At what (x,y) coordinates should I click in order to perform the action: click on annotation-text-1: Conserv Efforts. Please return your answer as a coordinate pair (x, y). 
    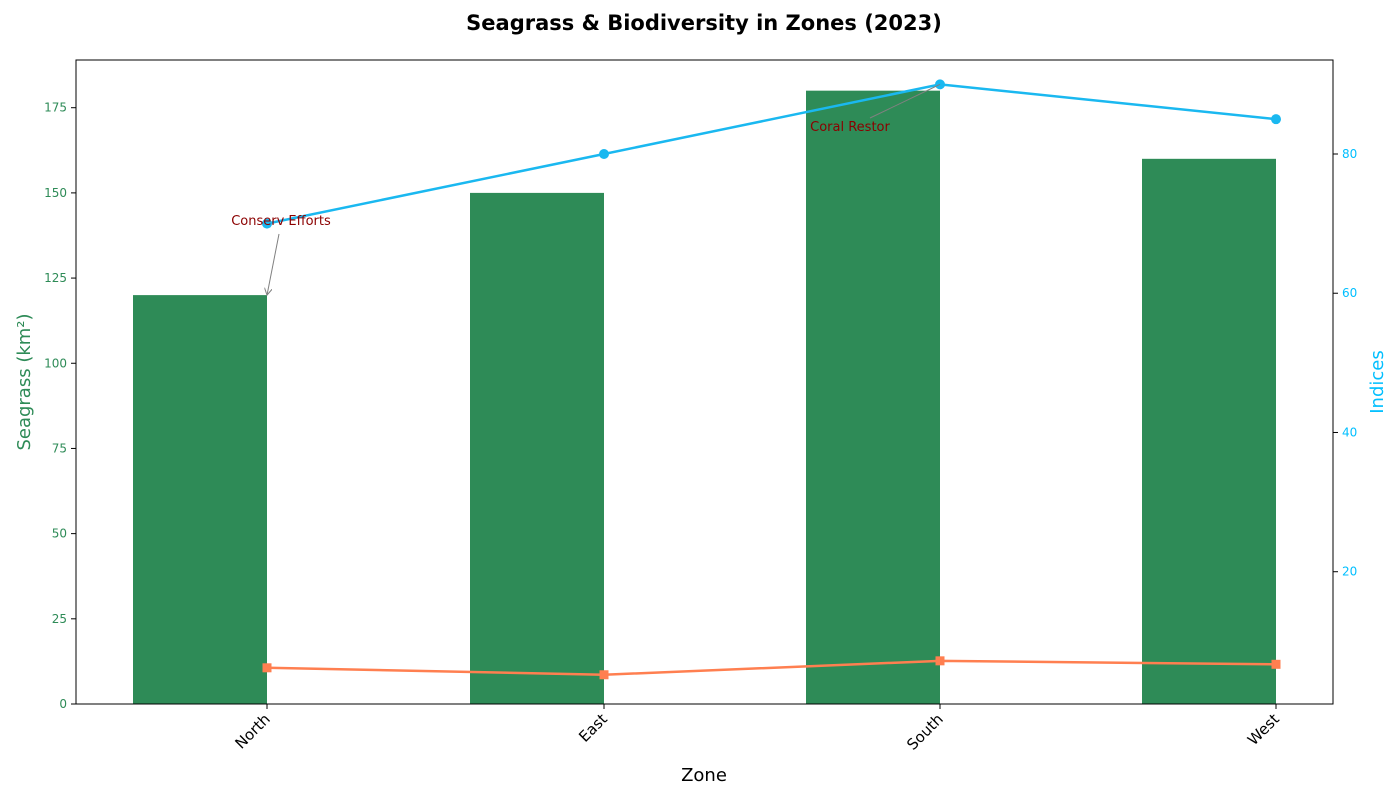
    Looking at the image, I should click on (281, 221).